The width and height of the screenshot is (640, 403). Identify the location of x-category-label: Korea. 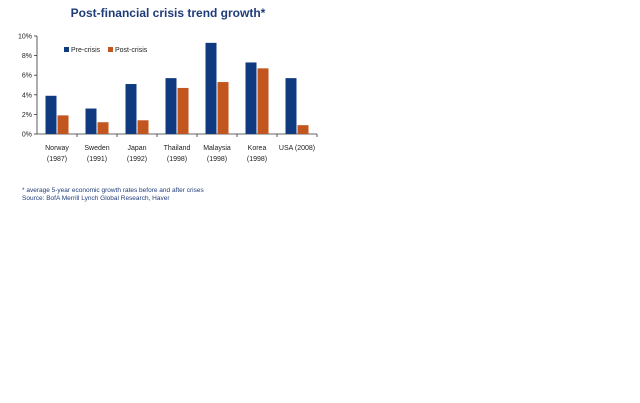
(257, 148).